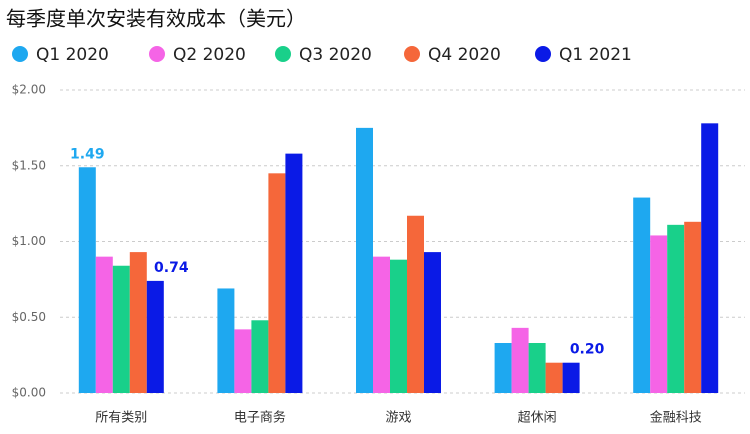 The height and width of the screenshot is (434, 750). What do you see at coordinates (171, 268) in the screenshot?
I see `value-label: 0.74` at bounding box center [171, 268].